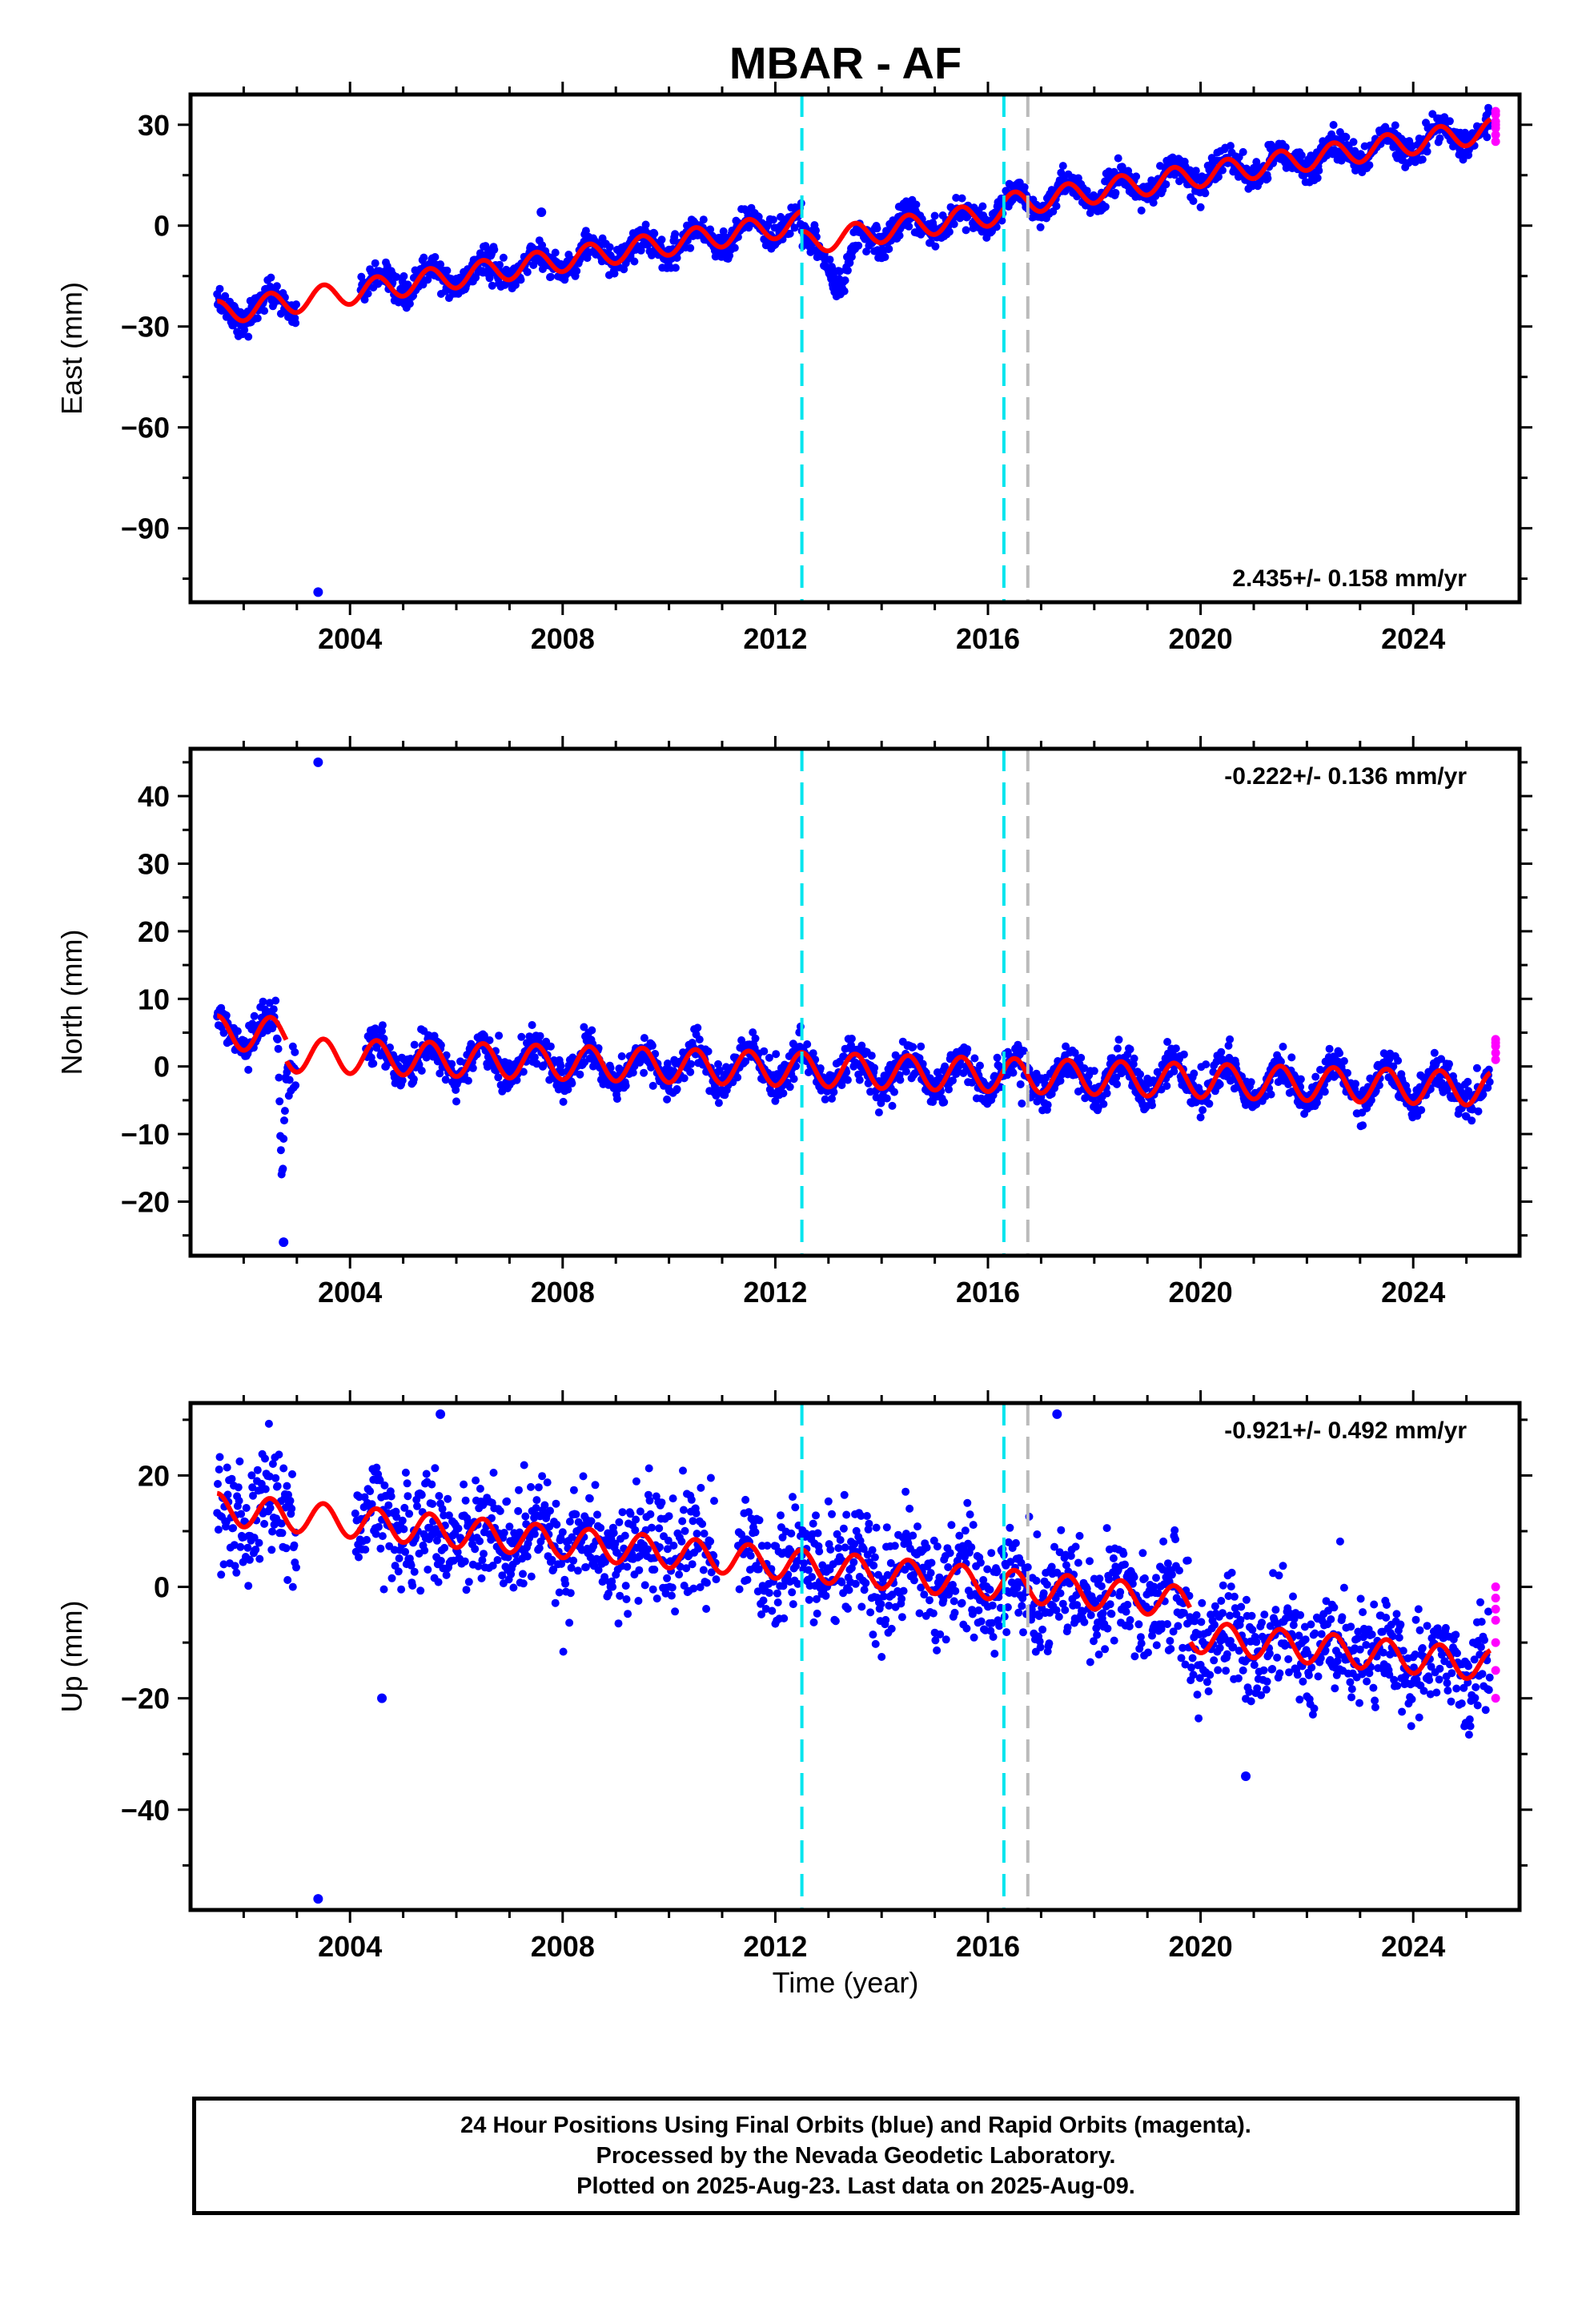 The width and height of the screenshot is (1582, 2324). What do you see at coordinates (71, 348) in the screenshot?
I see `east-y-axis-label: East (mm)` at bounding box center [71, 348].